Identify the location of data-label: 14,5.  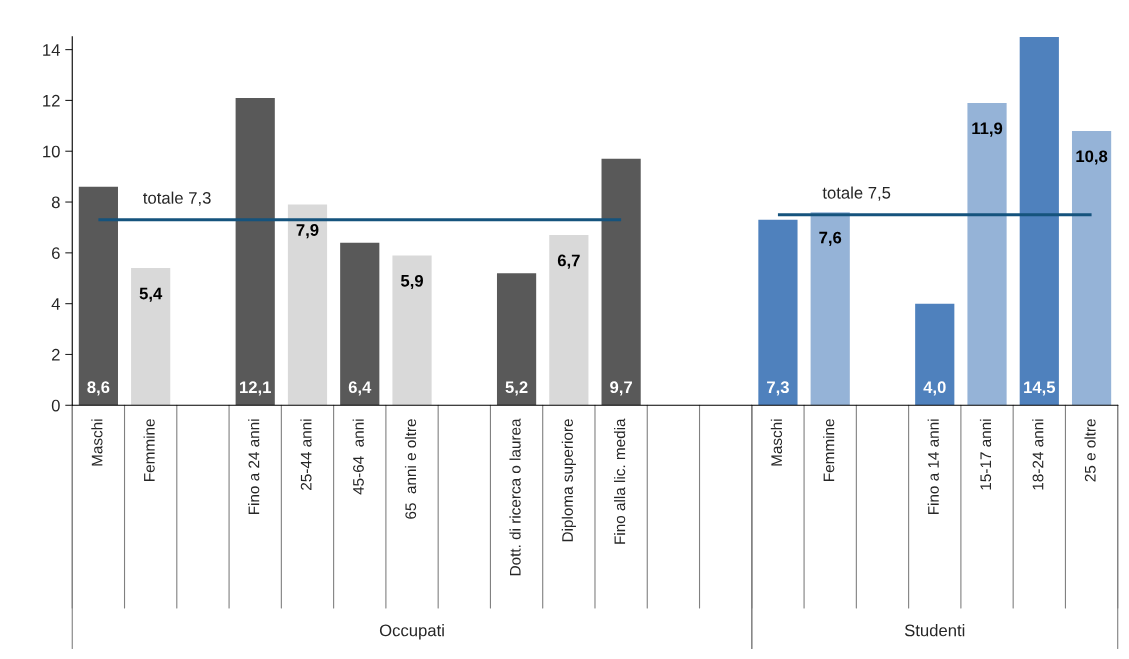
(1040, 388).